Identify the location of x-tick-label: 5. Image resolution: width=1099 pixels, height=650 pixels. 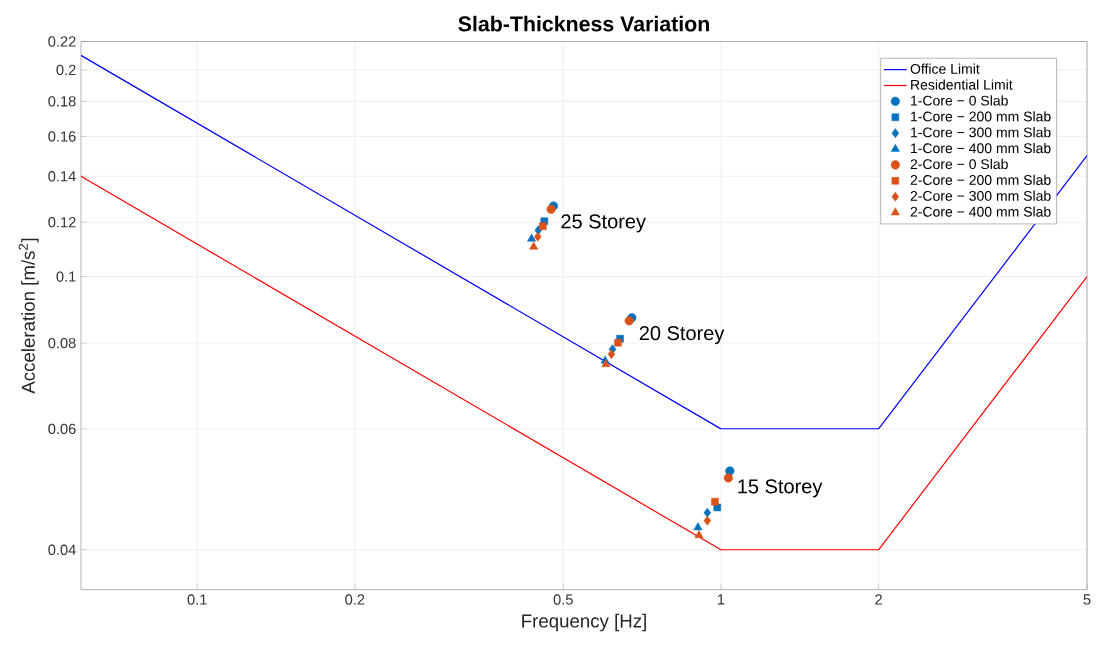
(1087, 599).